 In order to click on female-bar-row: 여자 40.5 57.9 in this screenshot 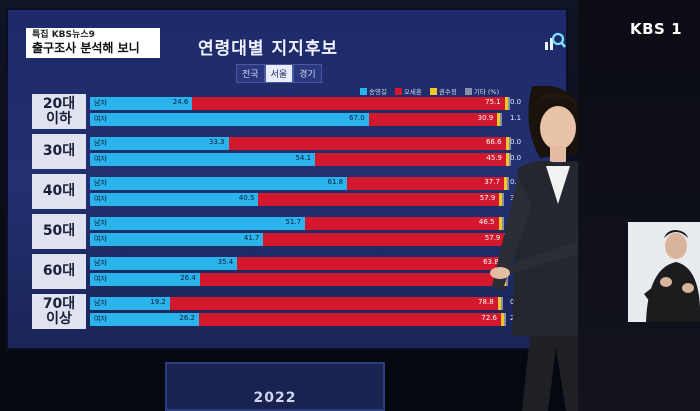, I will do `click(315, 199)`.